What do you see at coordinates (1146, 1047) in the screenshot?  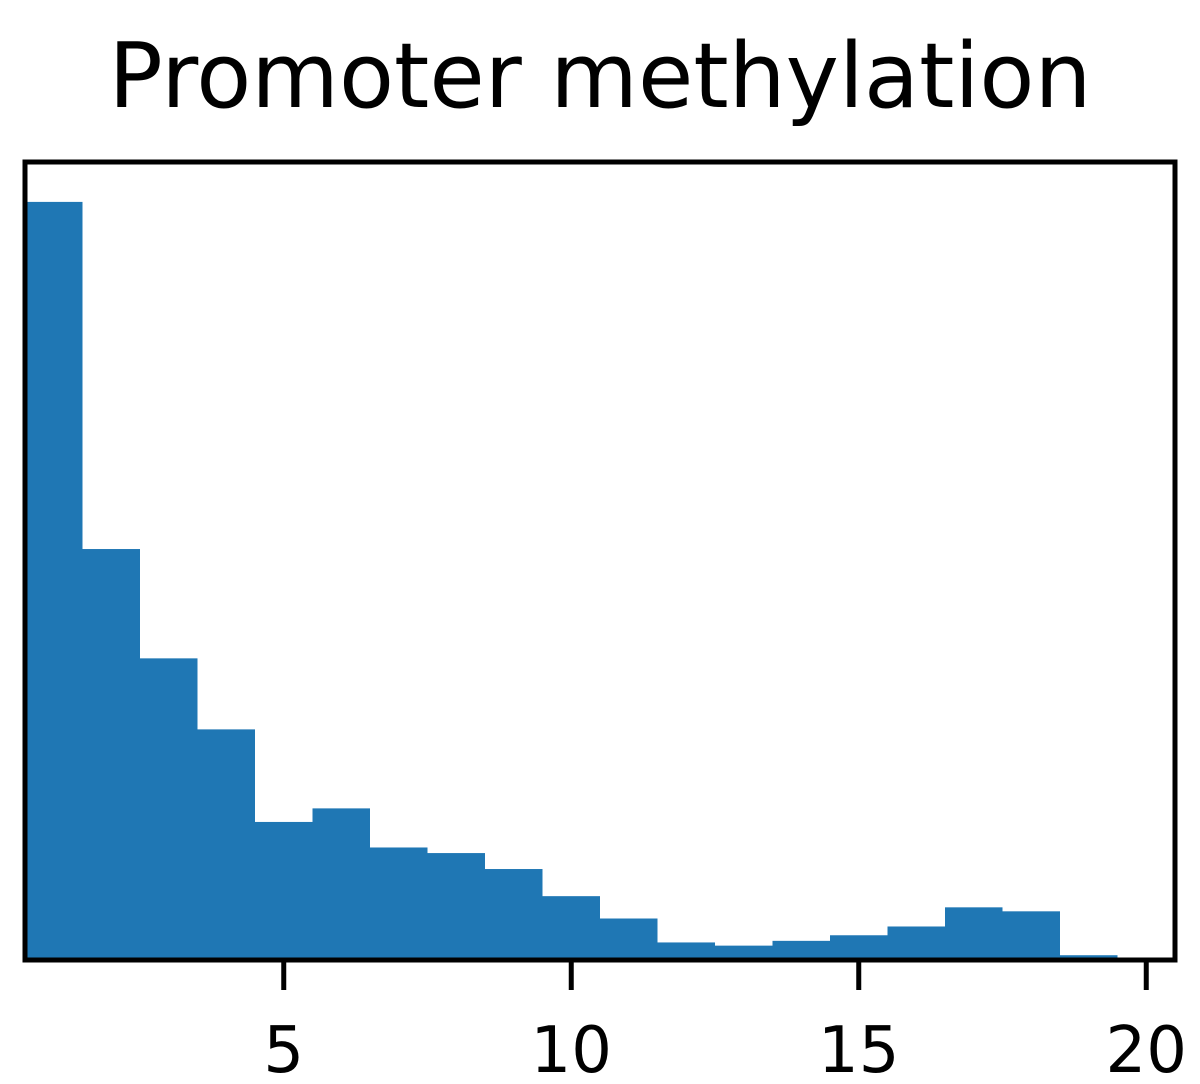 I see `x-tick-label: 20` at bounding box center [1146, 1047].